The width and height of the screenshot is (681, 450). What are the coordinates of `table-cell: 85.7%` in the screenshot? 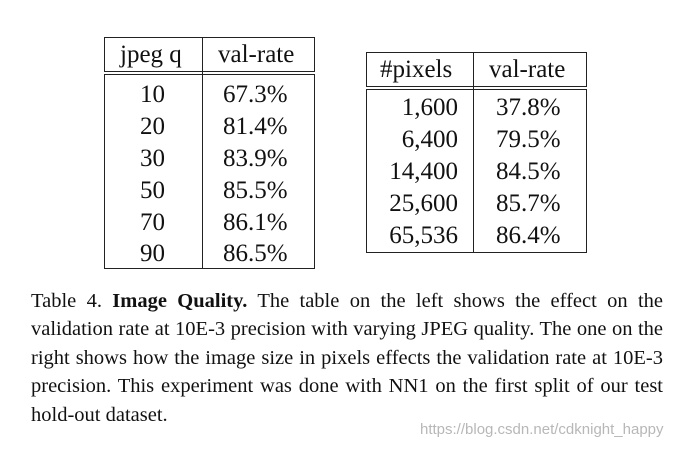 It's located at (528, 203).